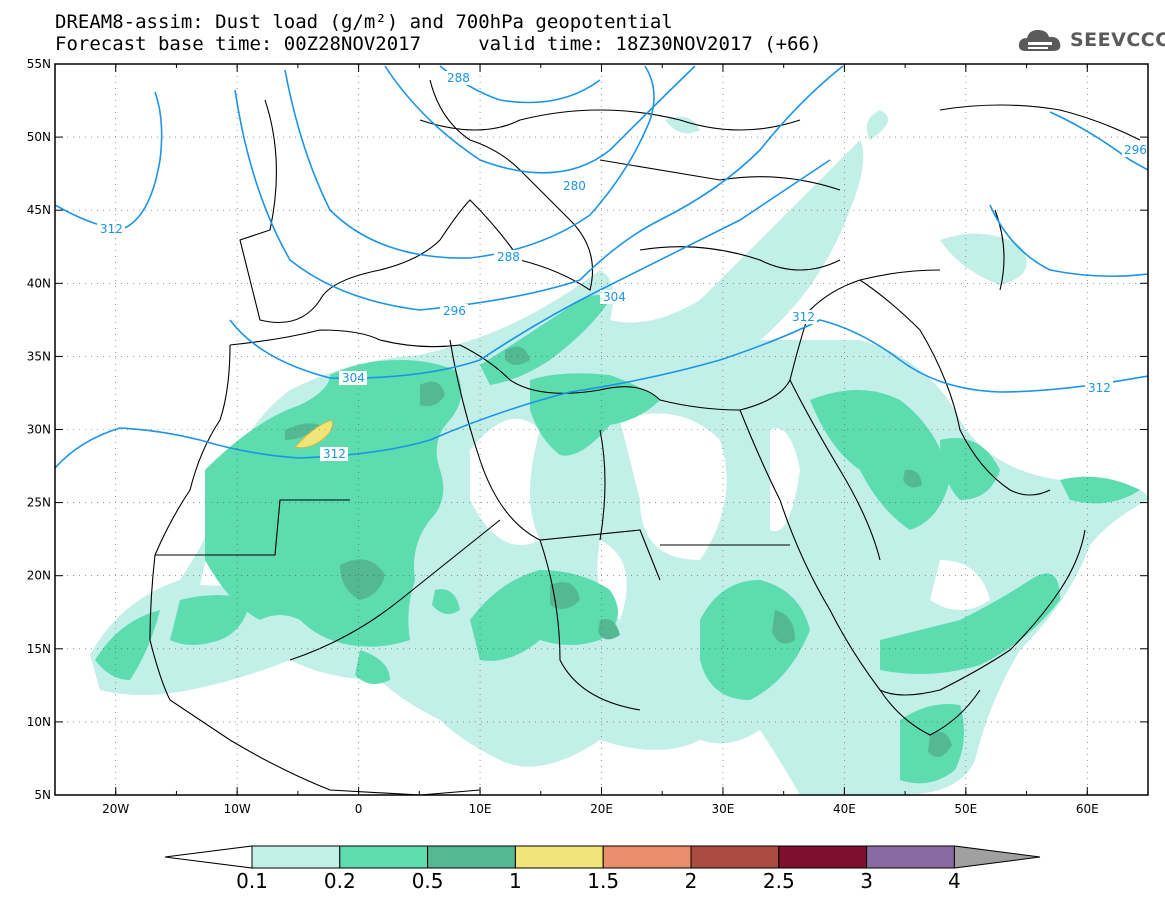 The height and width of the screenshot is (907, 1165). I want to click on colorbar-high-arrow, so click(997, 857).